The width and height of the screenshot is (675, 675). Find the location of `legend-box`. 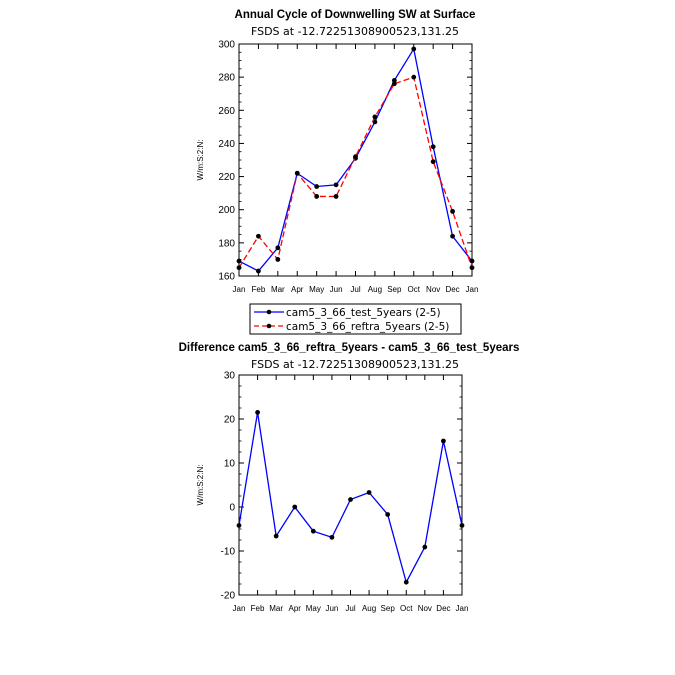

legend-box is located at coordinates (355, 319).